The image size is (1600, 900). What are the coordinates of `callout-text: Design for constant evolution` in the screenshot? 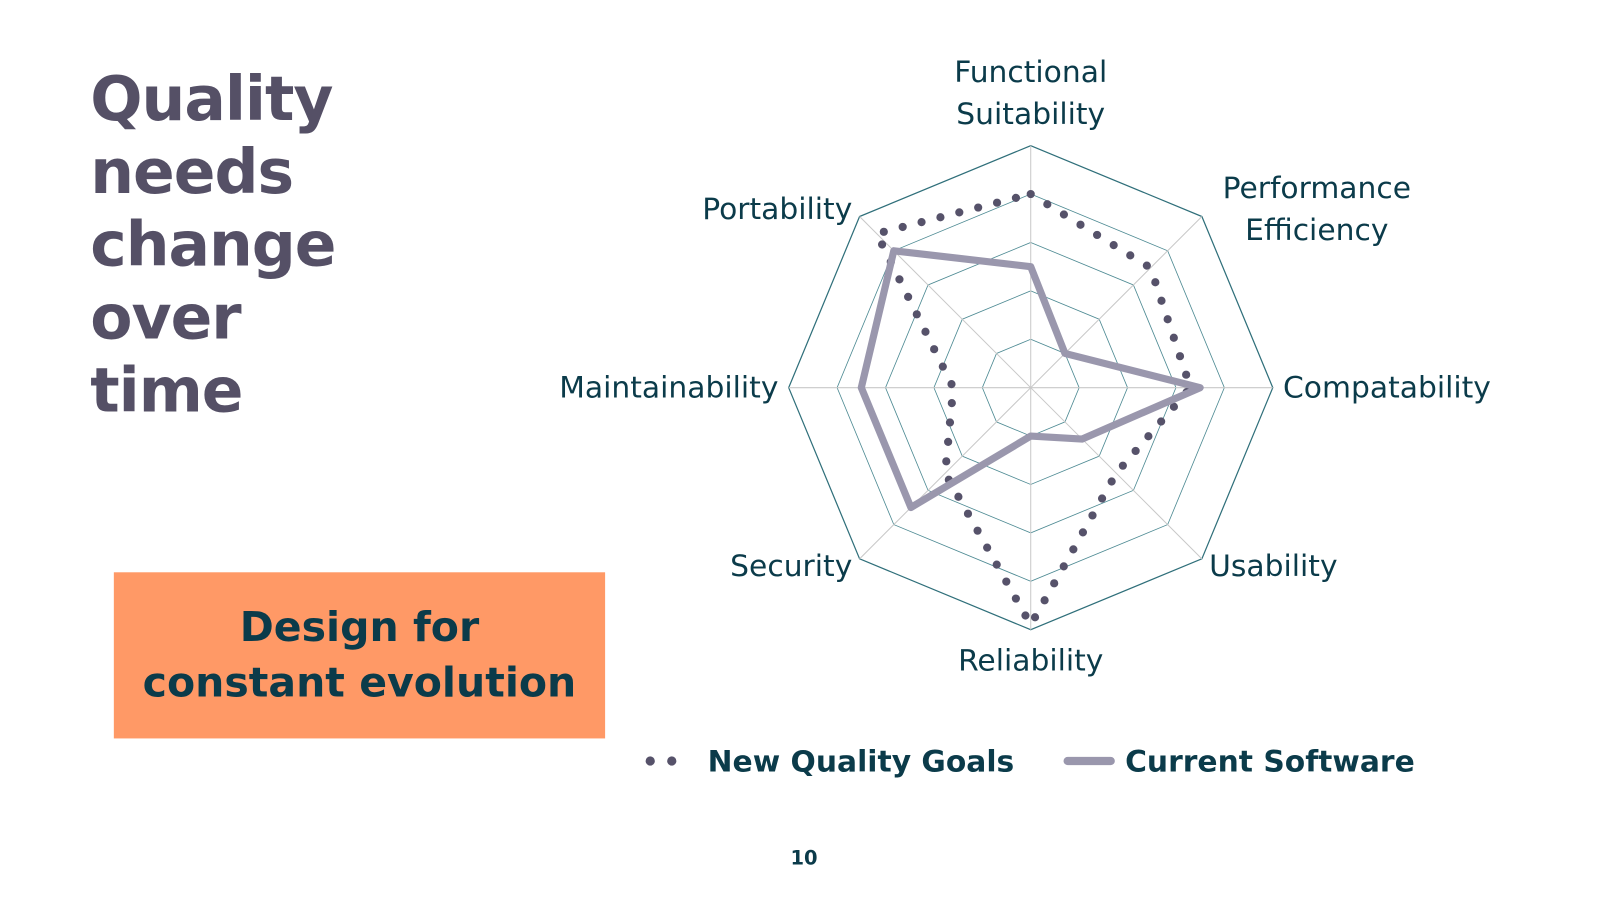 It's located at (359, 655).